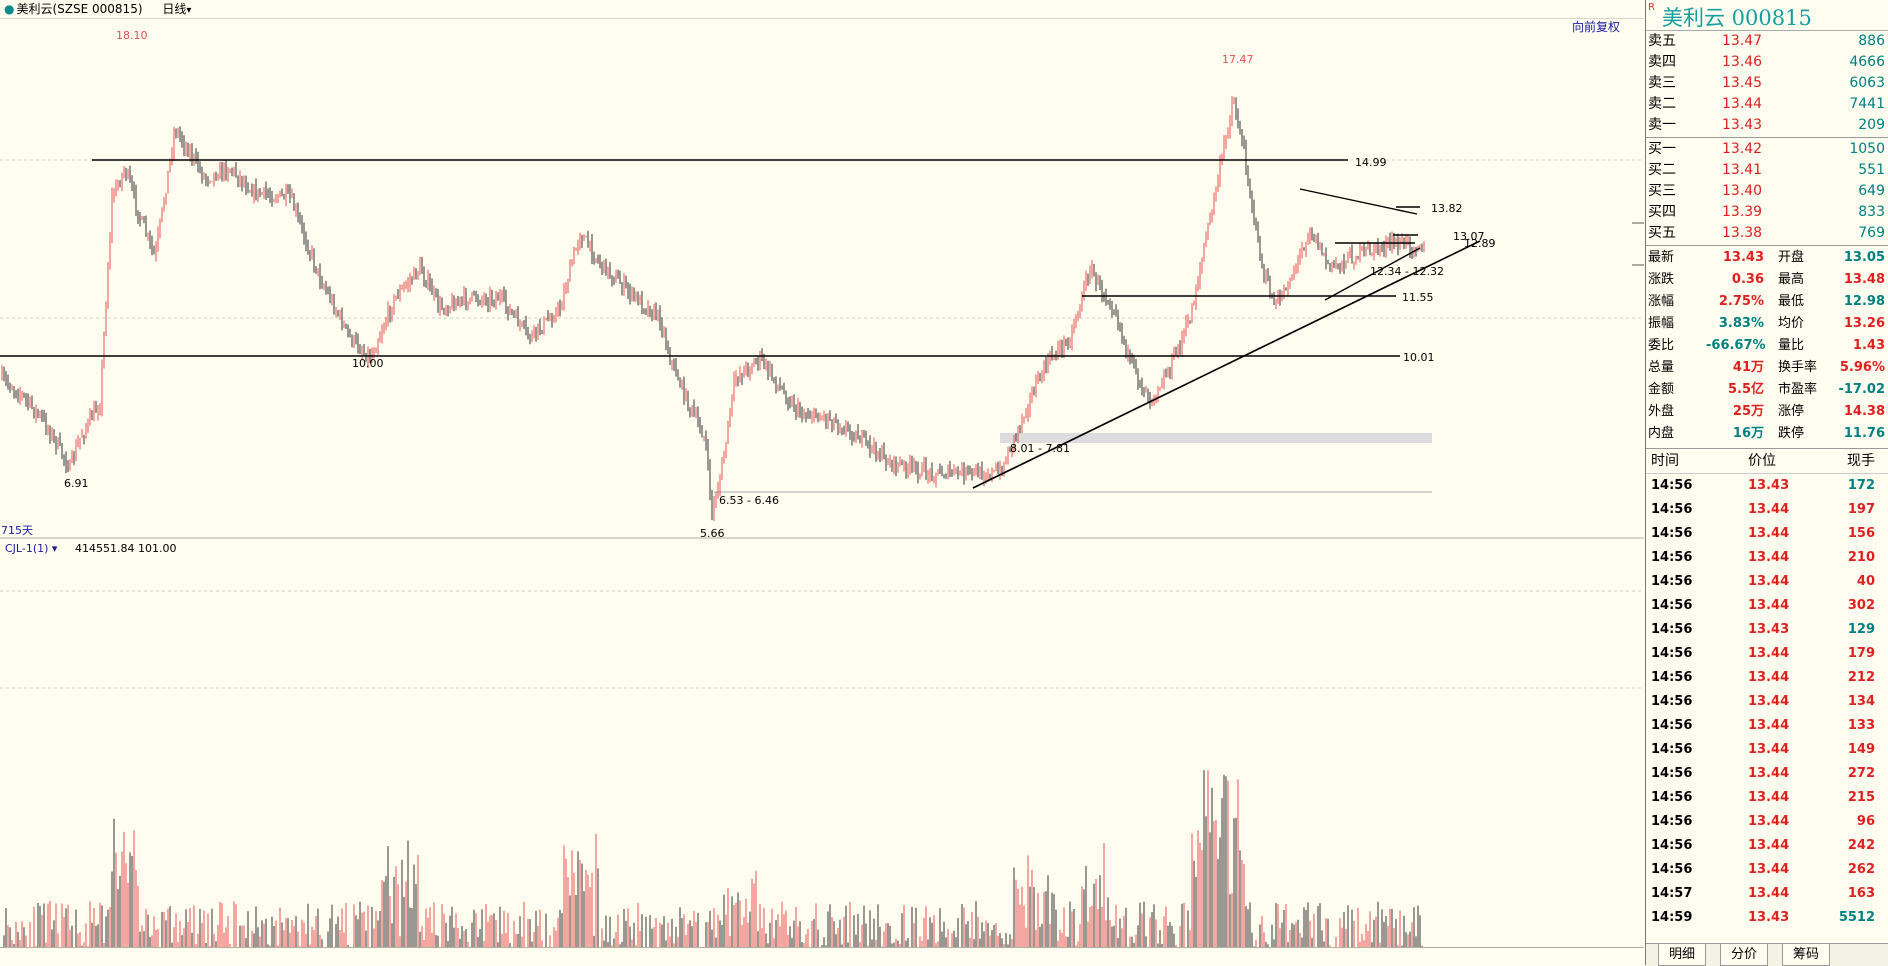 Image resolution: width=1888 pixels, height=966 pixels. I want to click on buy-volume: 833, so click(1871, 212).